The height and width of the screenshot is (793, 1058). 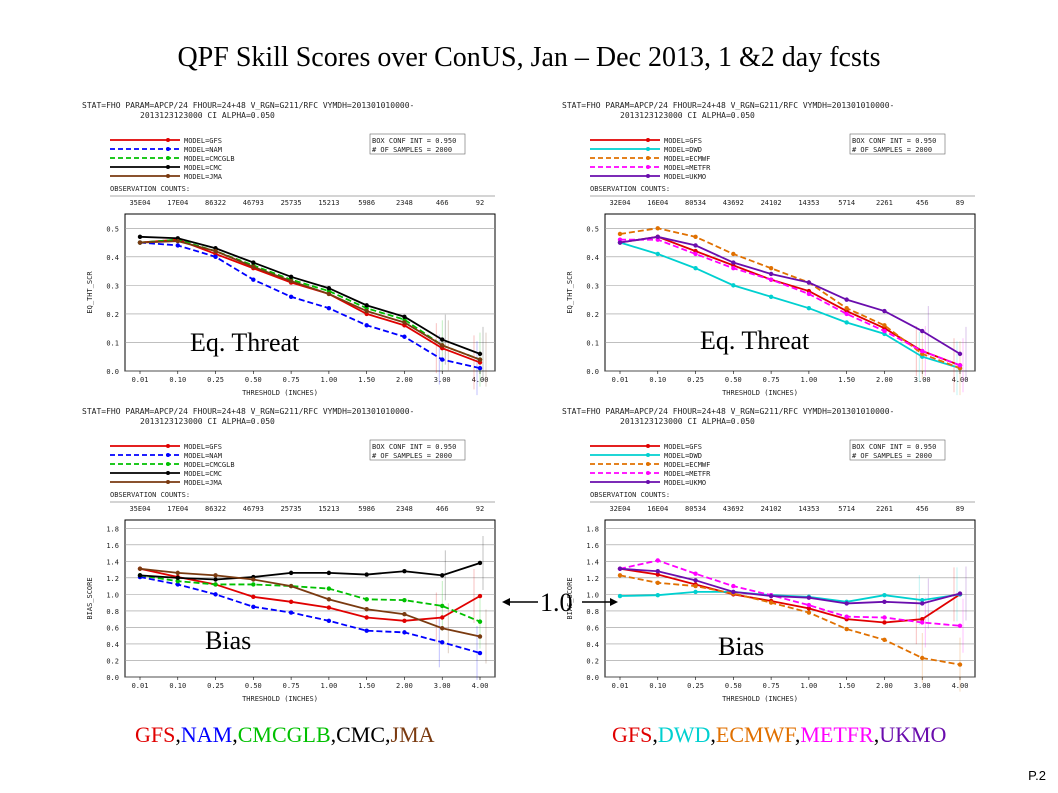 What do you see at coordinates (112, 595) in the screenshot?
I see `y-tick-label: 1.0` at bounding box center [112, 595].